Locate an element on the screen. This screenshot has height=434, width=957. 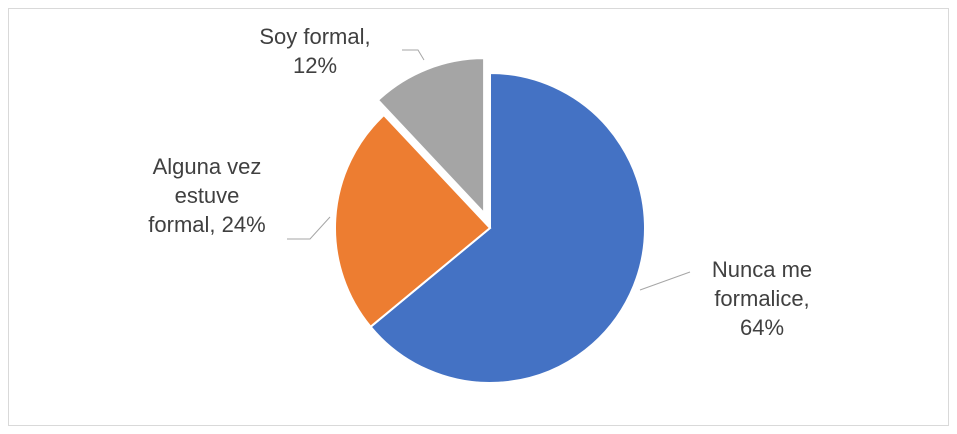
value-label: 64% is located at coordinates (762, 327).